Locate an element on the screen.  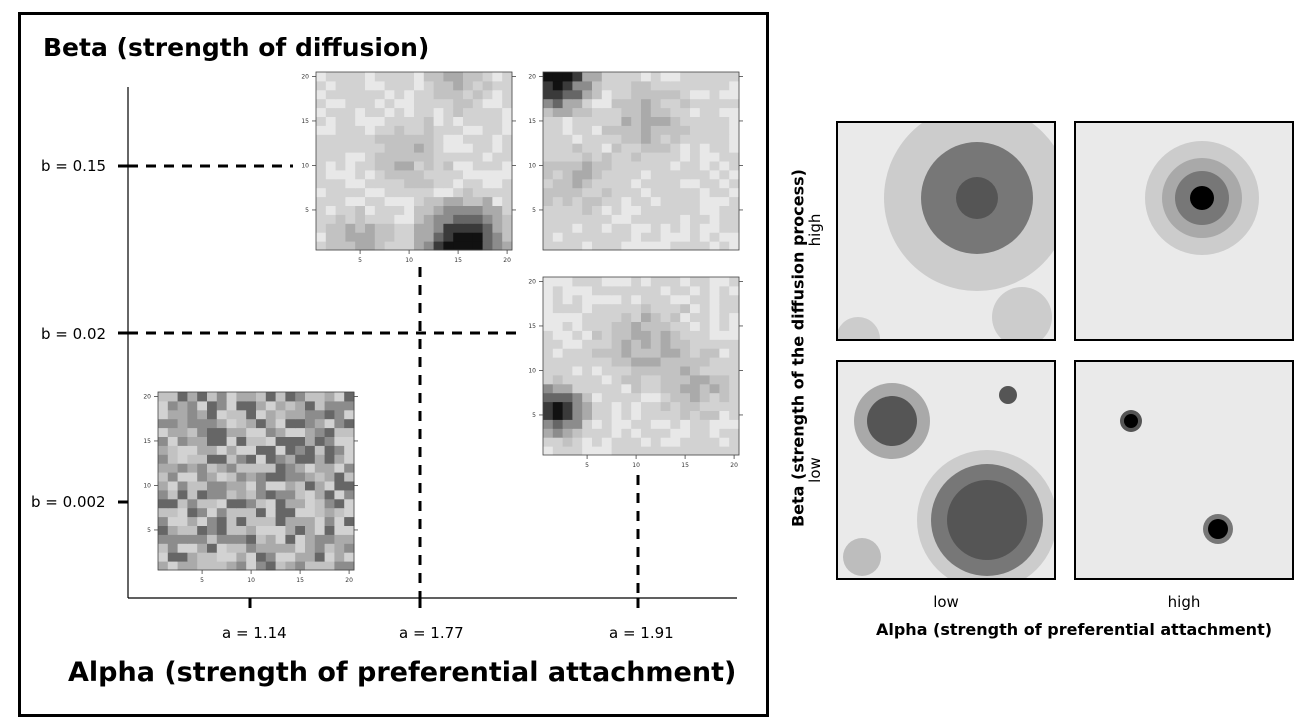
panel-high-low-svg is located at coordinates (946, 231).